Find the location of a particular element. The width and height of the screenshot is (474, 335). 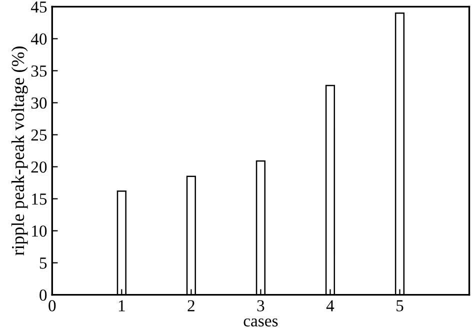

y-tick-label: 5 is located at coordinates (43, 263).